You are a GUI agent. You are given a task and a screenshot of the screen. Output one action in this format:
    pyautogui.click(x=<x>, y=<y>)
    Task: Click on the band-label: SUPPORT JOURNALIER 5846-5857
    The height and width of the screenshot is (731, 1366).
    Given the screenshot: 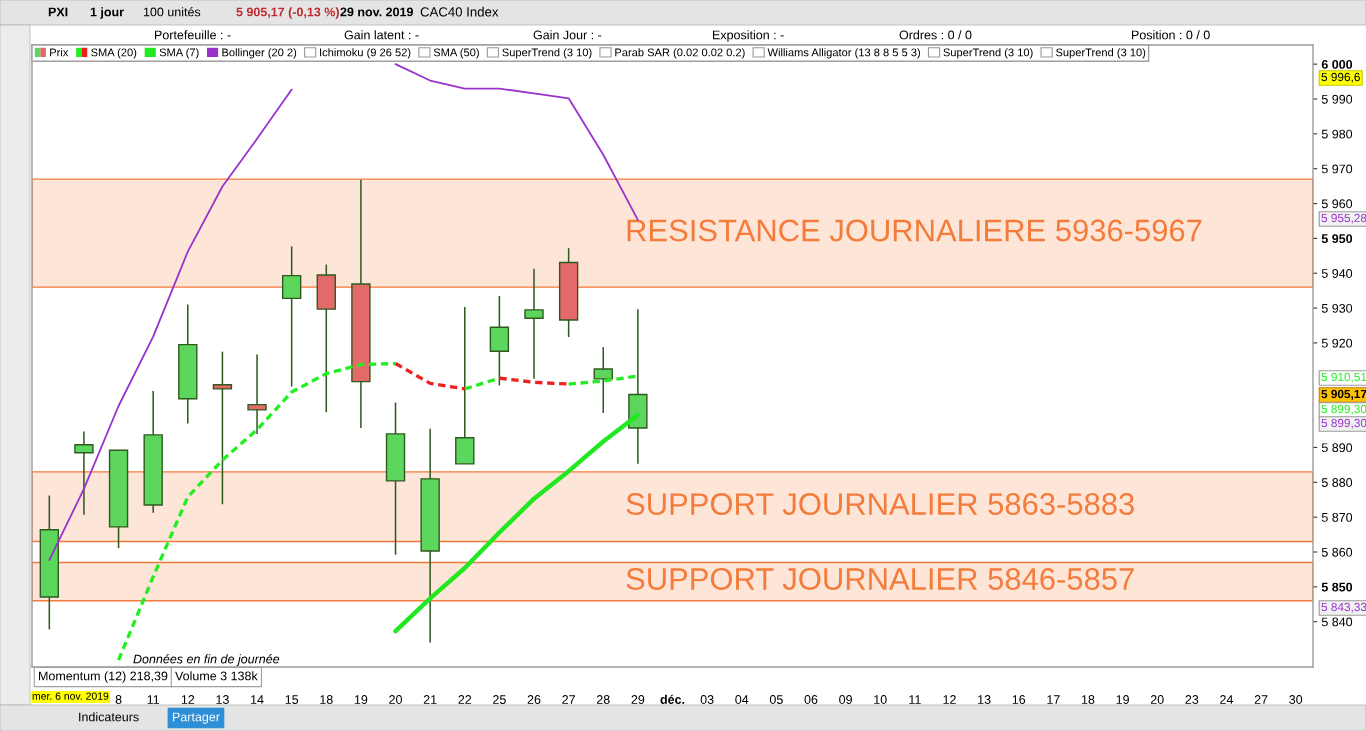 What is the action you would take?
    pyautogui.click(x=880, y=579)
    